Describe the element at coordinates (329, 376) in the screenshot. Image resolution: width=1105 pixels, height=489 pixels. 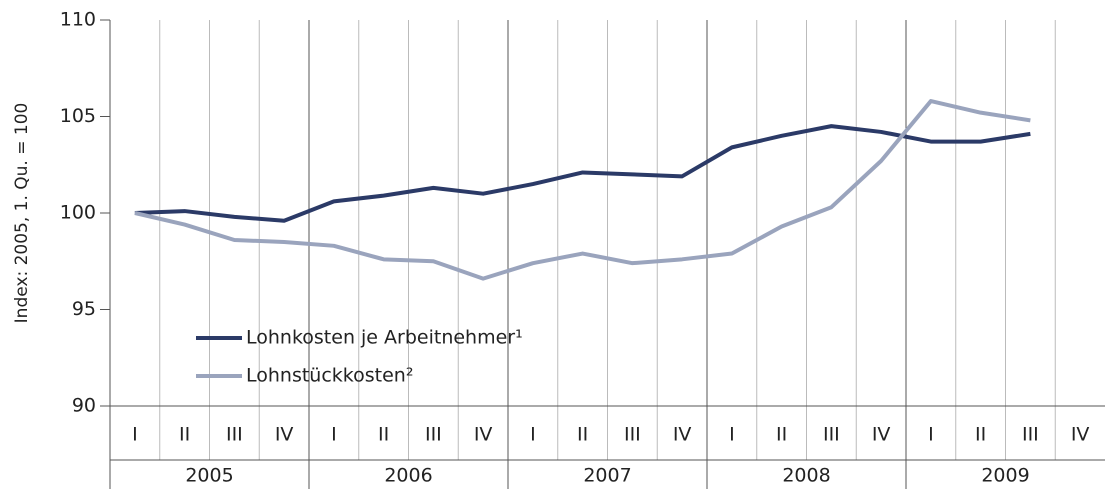
I see `legend-label: Lohnstückkosten²` at that location.